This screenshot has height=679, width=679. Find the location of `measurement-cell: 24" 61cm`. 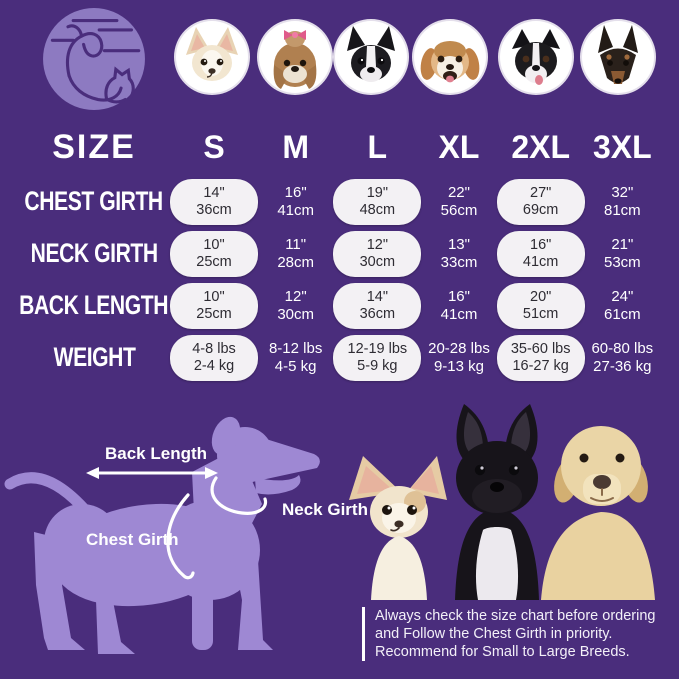

measurement-cell: 24" 61cm is located at coordinates (622, 306).